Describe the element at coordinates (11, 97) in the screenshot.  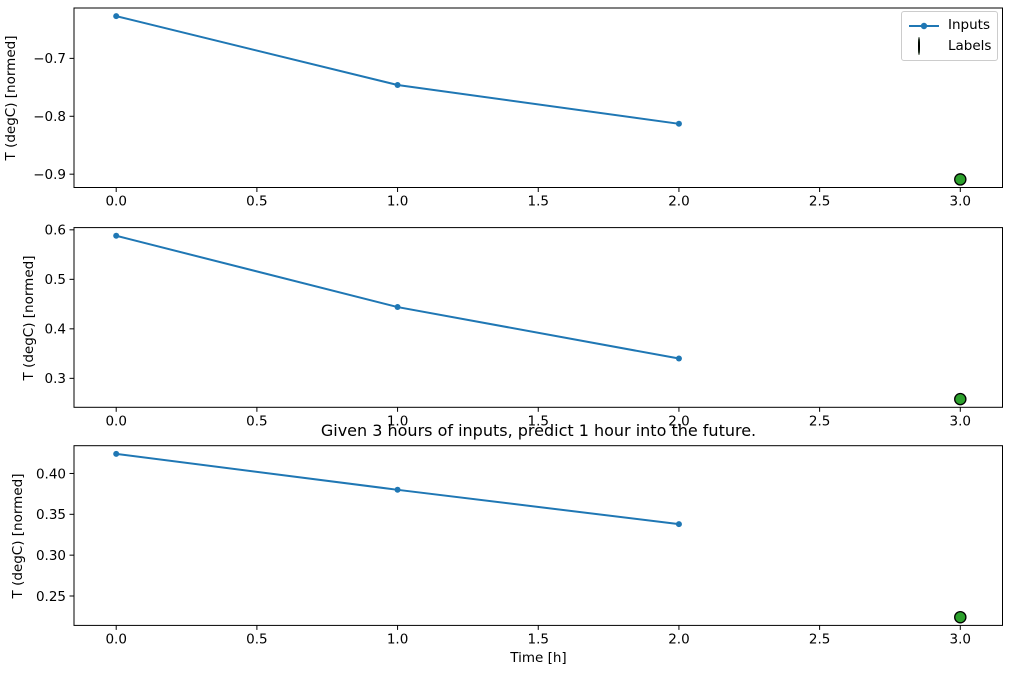
I see `y-axis-label-top: T (degC) [normed]` at that location.